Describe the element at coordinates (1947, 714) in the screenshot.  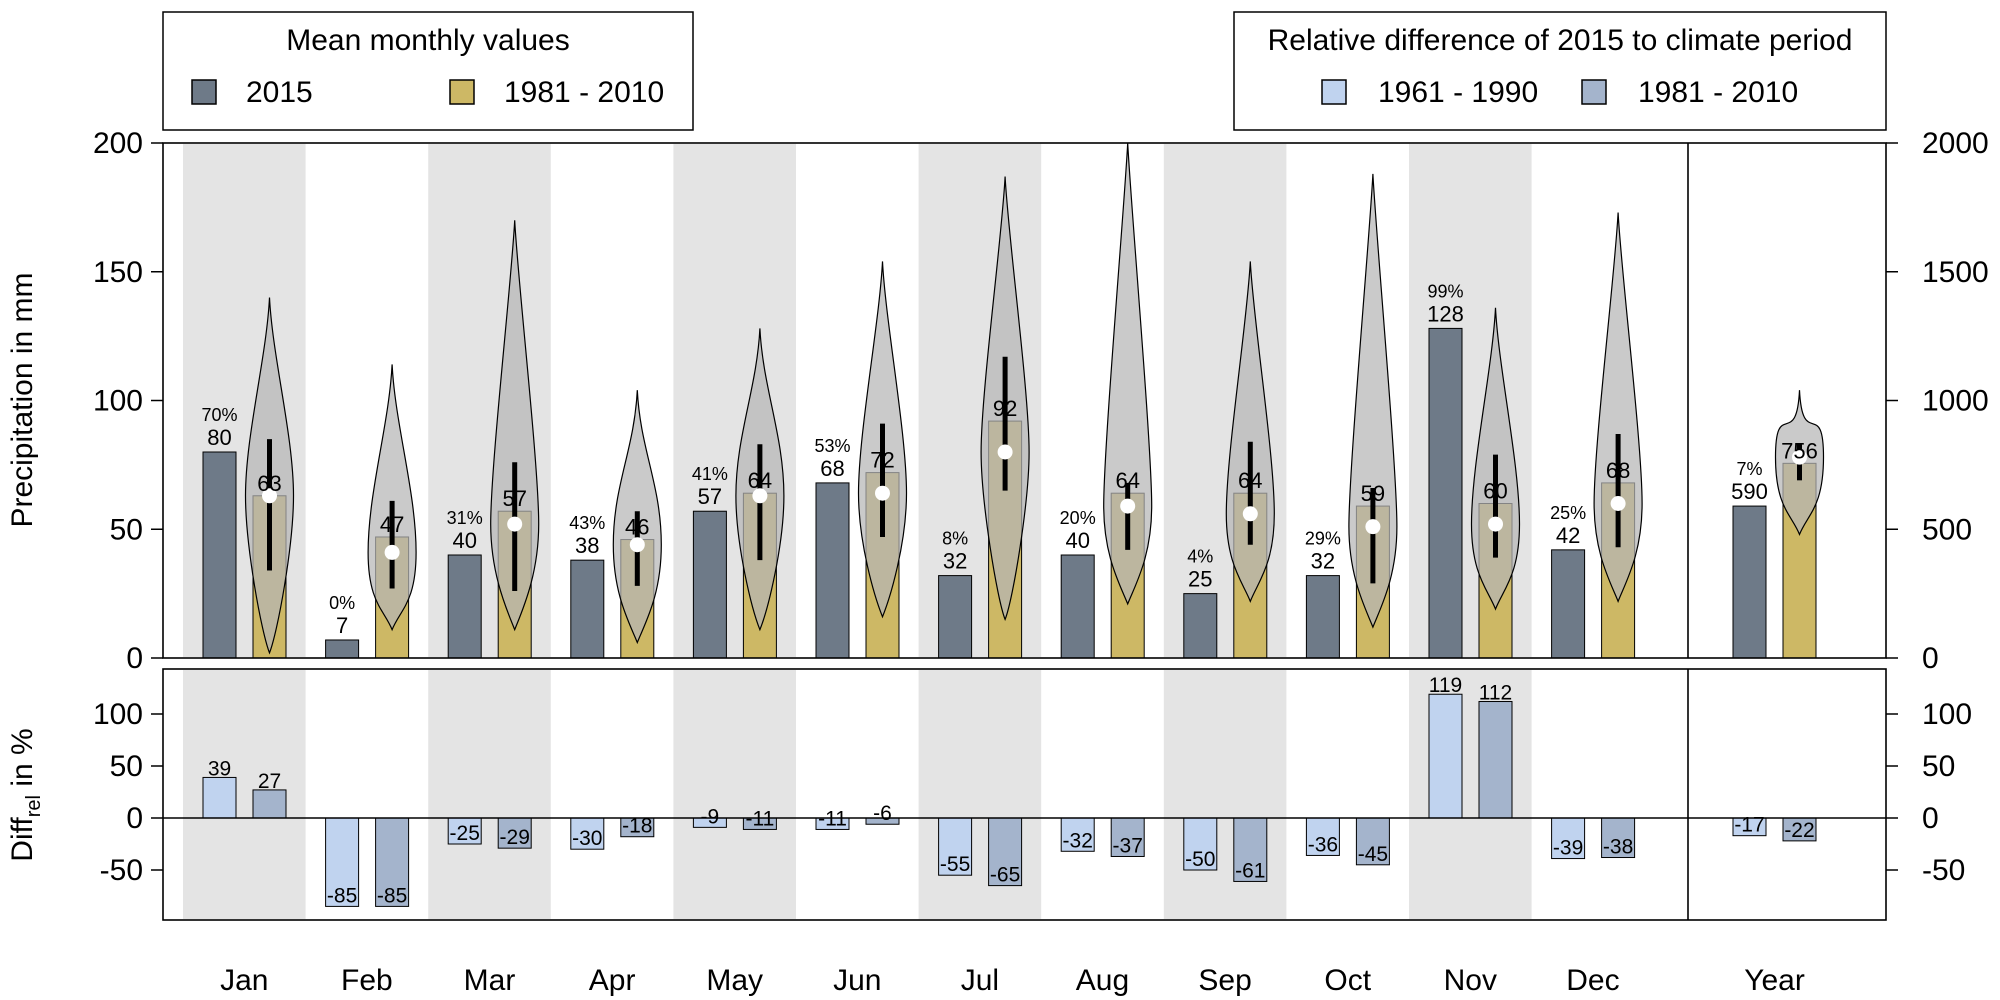
I see `bottom-y2-tick-label: 100` at that location.